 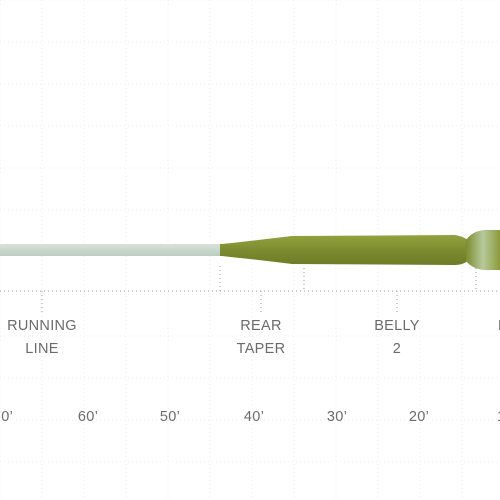 I want to click on section-label-front: BE, so click(x=499, y=326).